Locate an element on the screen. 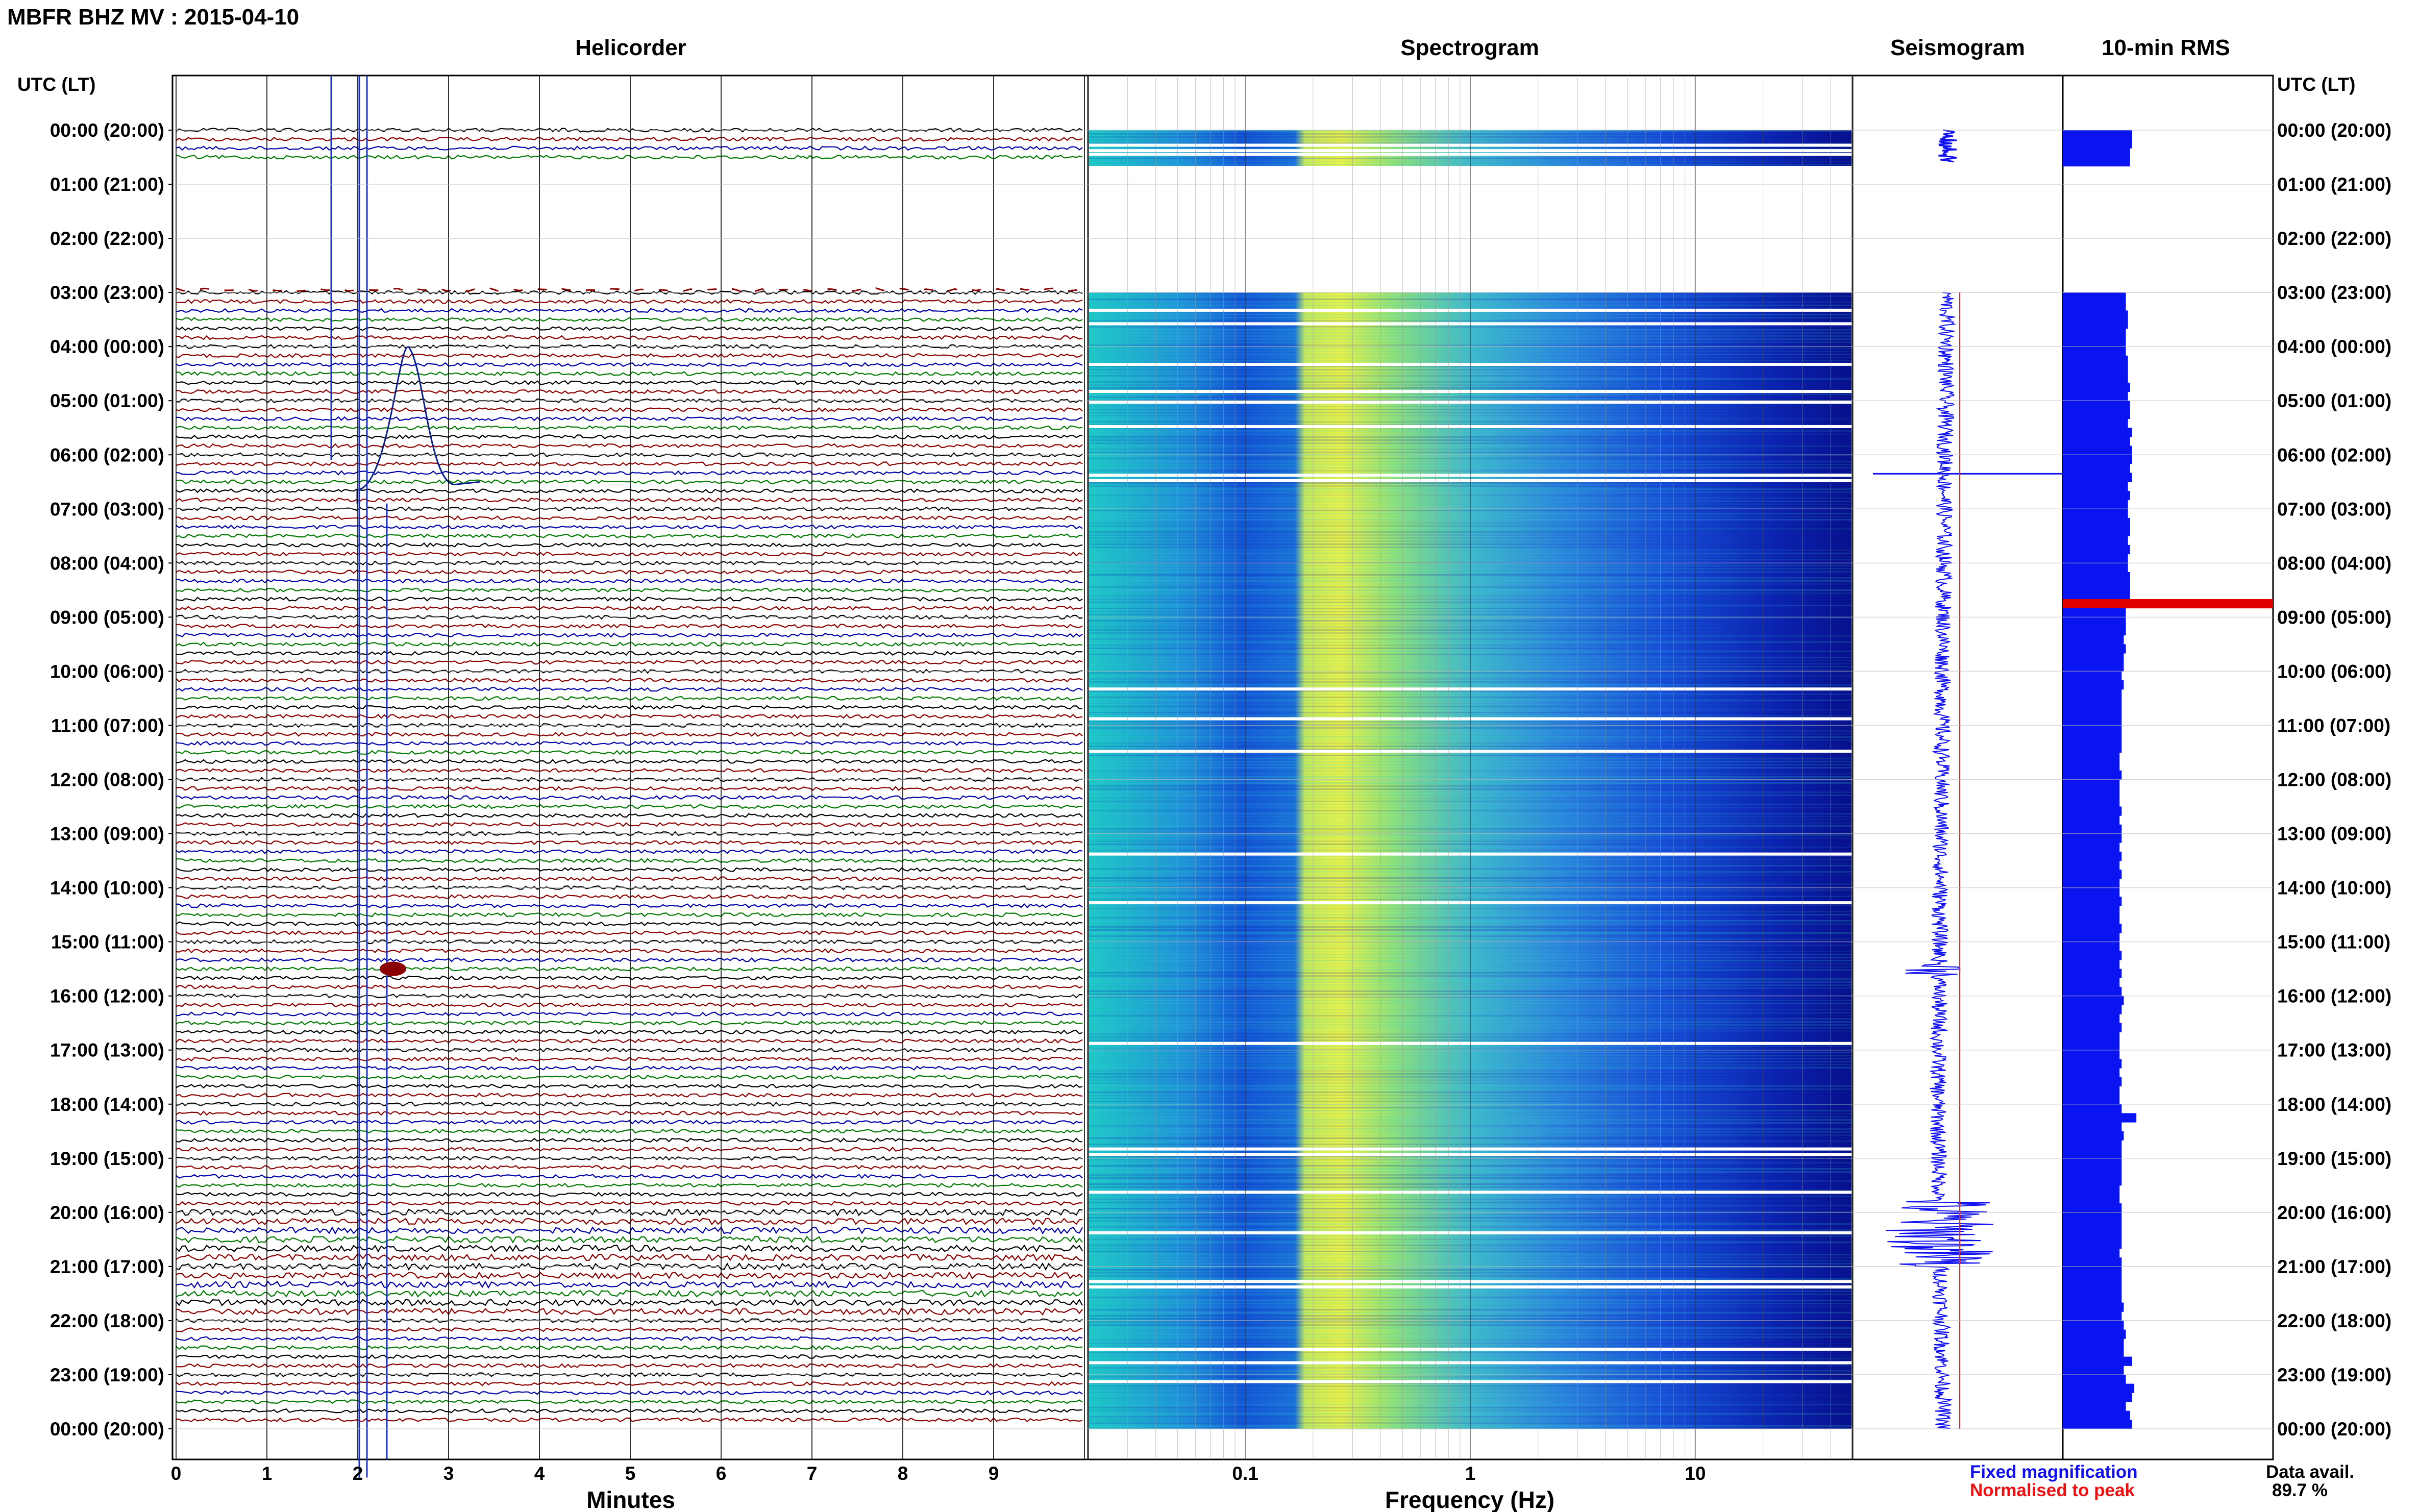  legend-normalised-to-peak: Normalised to peak is located at coordinates (2052, 1490).